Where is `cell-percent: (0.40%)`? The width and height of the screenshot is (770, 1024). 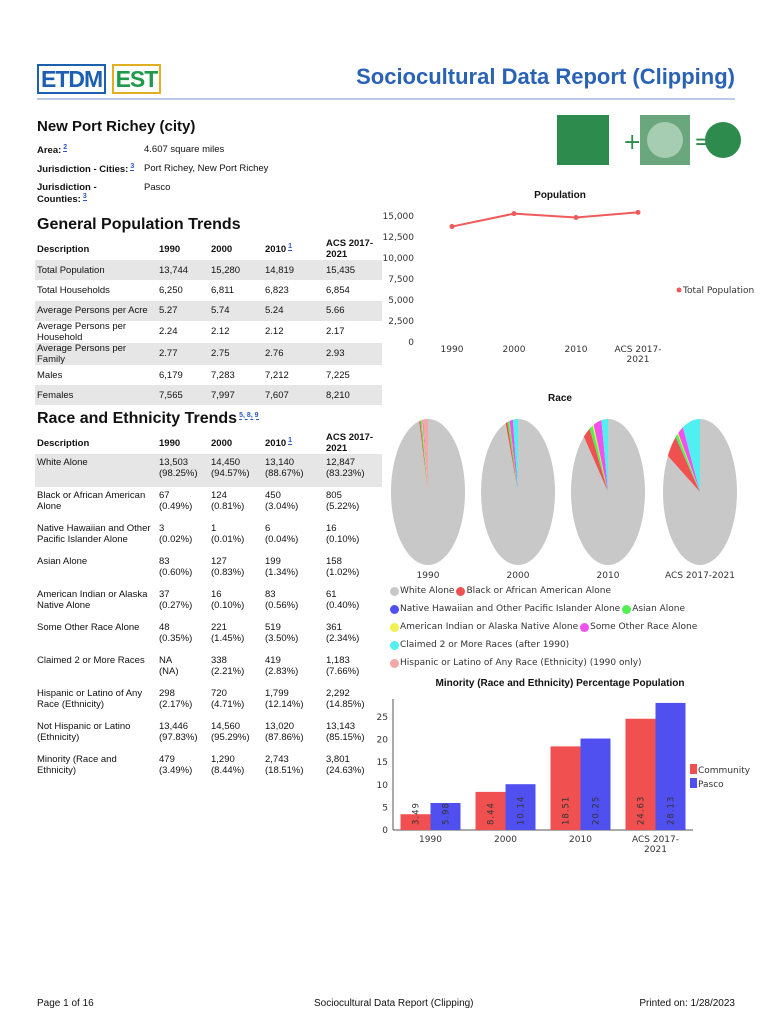 cell-percent: (0.40%) is located at coordinates (343, 605).